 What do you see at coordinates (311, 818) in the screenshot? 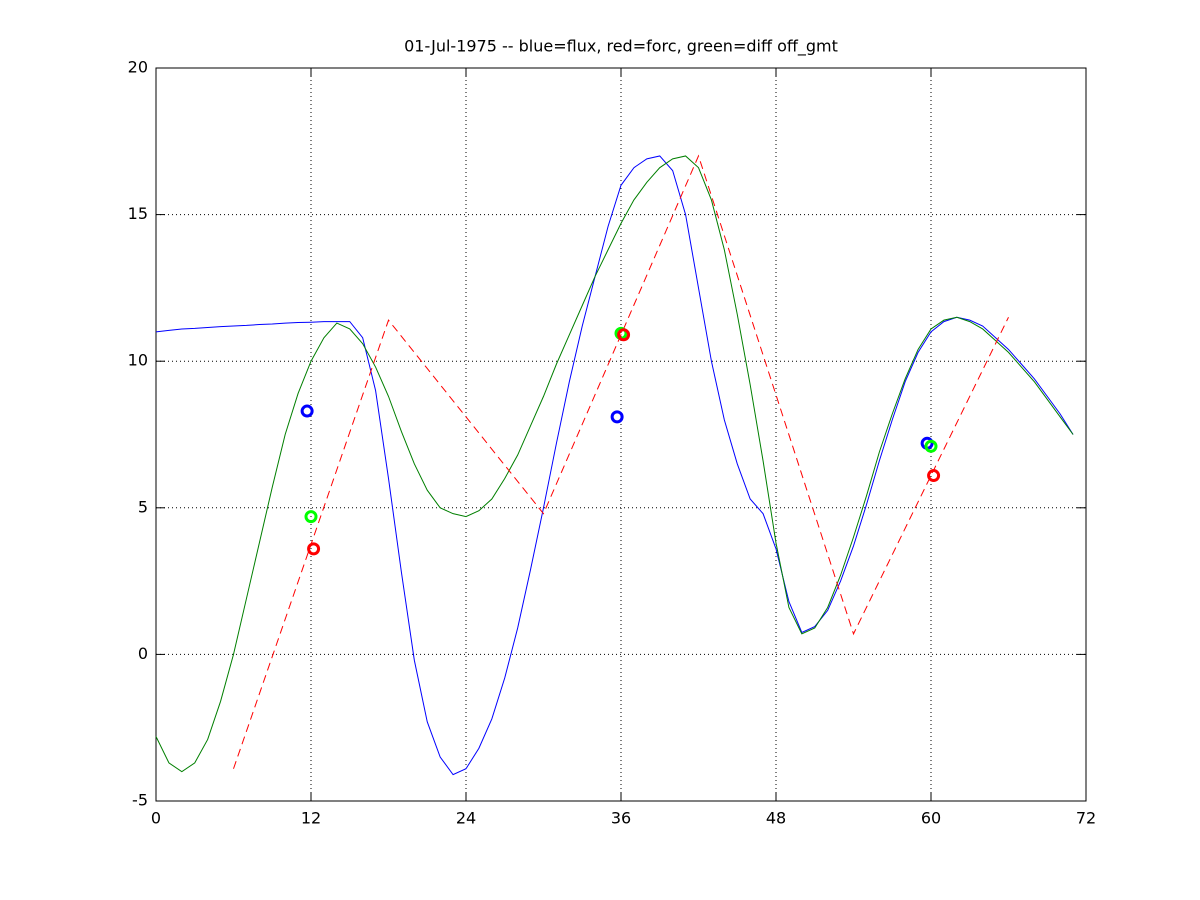
I see `x-tick-label: 12` at bounding box center [311, 818].